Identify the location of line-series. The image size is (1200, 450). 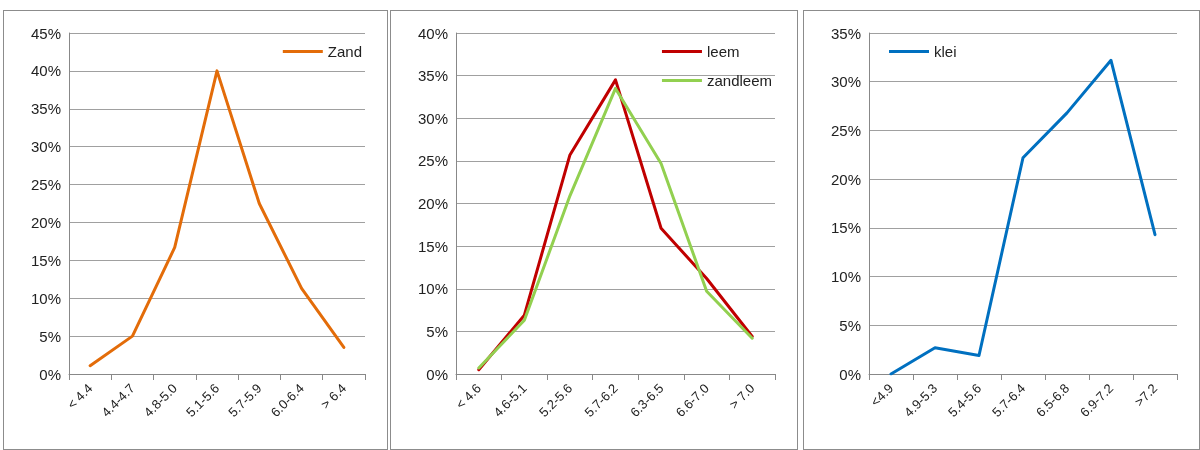
(217, 218).